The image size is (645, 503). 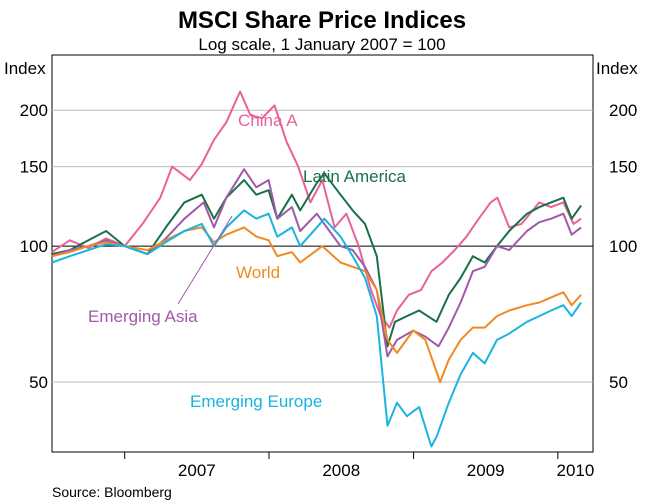 I want to click on emerging-asia-leader-line, so click(x=205, y=260).